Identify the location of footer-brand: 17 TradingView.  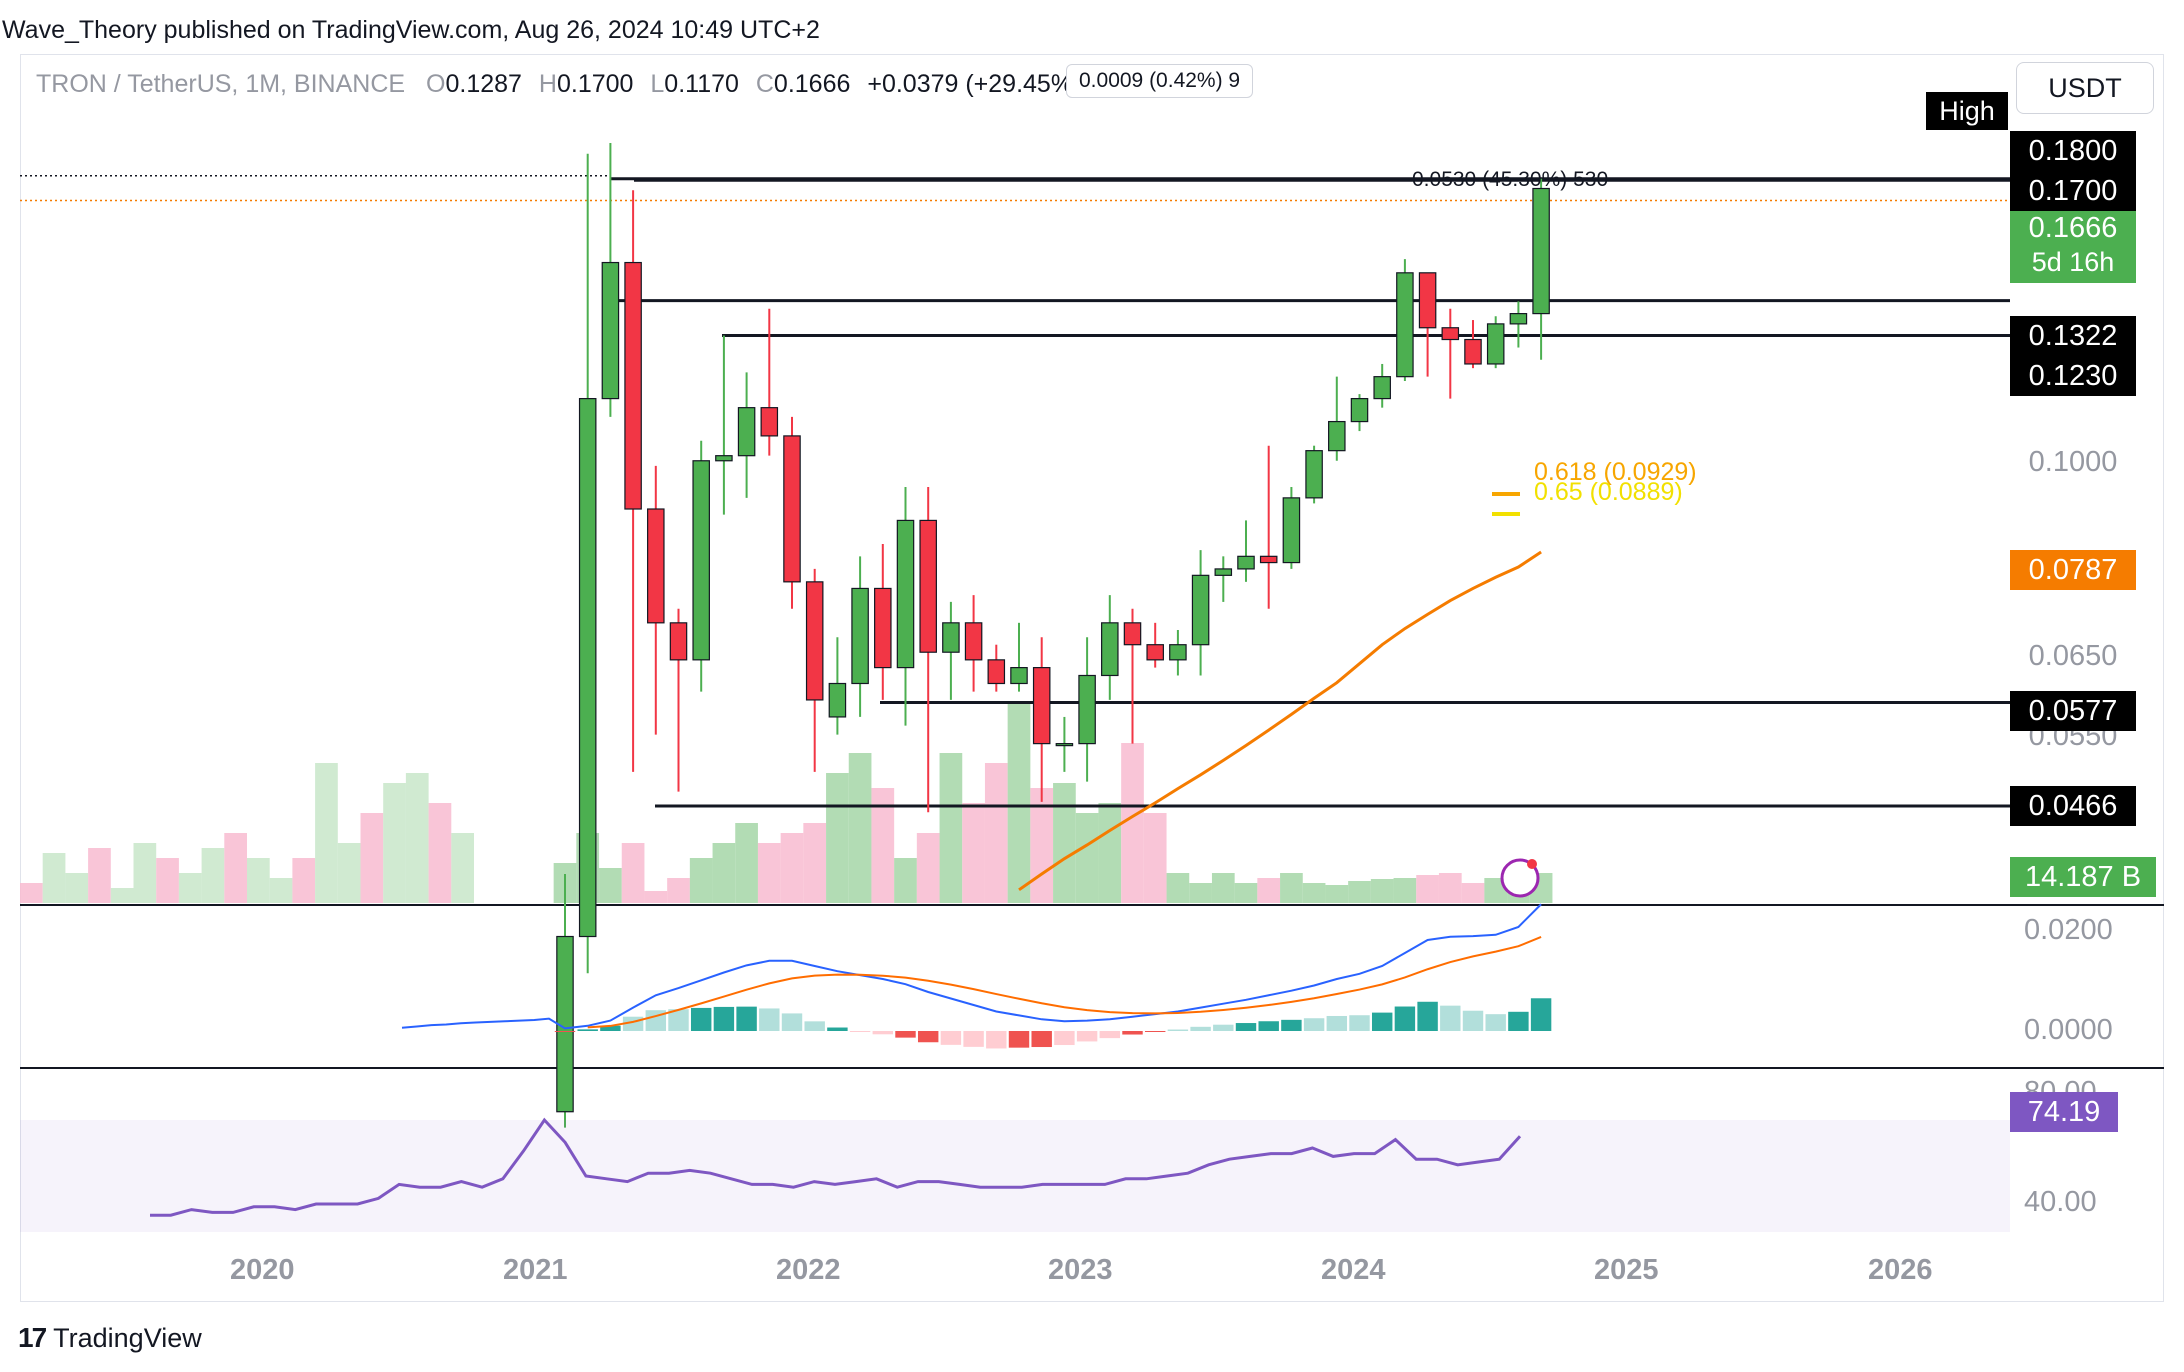
(110, 1338).